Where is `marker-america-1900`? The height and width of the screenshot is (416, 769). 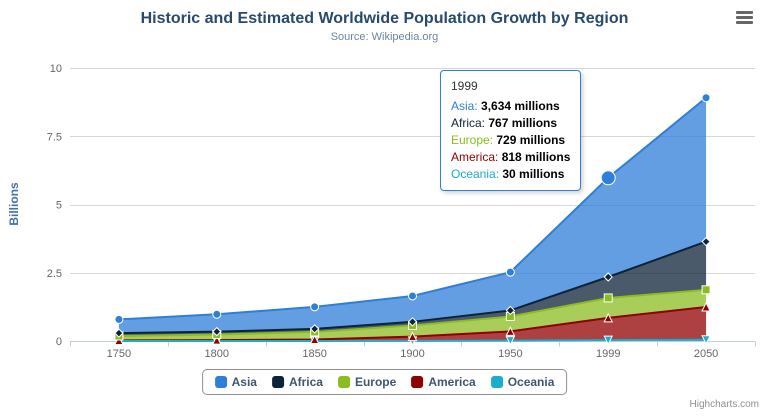 marker-america-1900 is located at coordinates (412, 336).